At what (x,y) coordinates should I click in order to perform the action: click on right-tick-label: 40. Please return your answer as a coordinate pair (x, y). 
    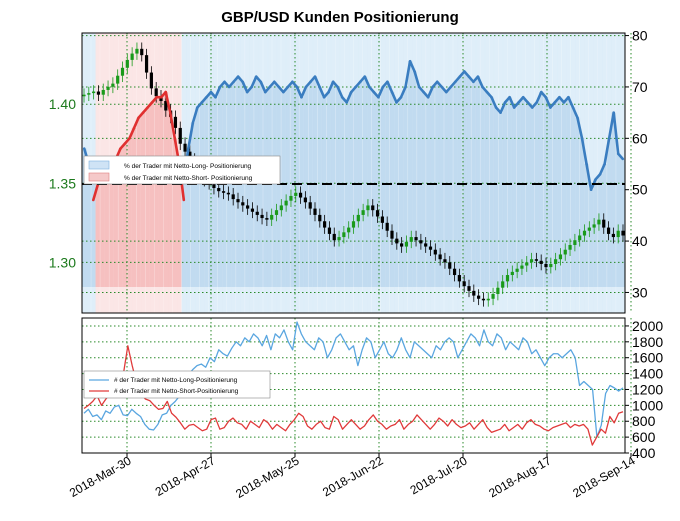
    Looking at the image, I should click on (640, 241).